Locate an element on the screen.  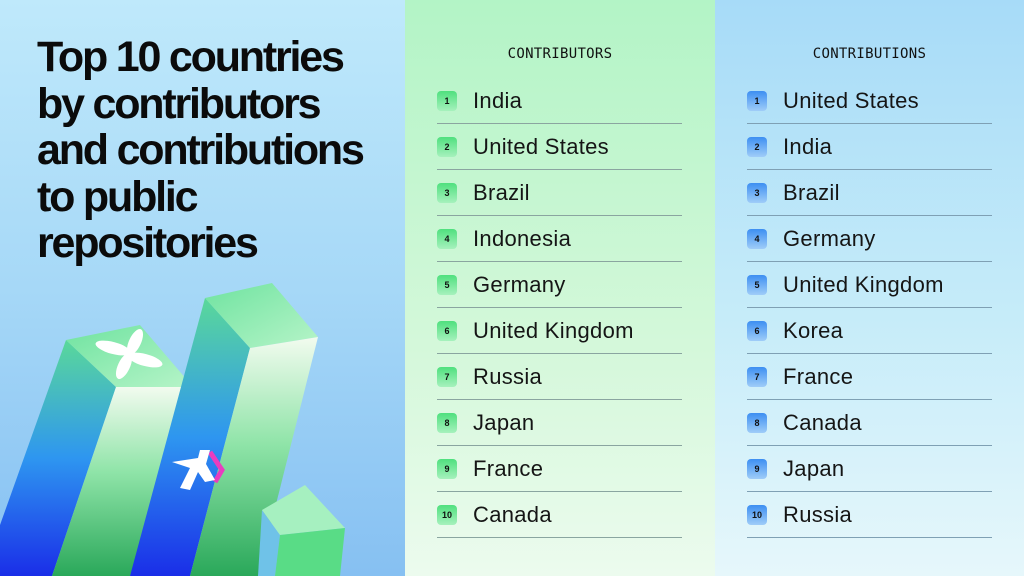
list-item: 4 Germany is located at coordinates (869, 239).